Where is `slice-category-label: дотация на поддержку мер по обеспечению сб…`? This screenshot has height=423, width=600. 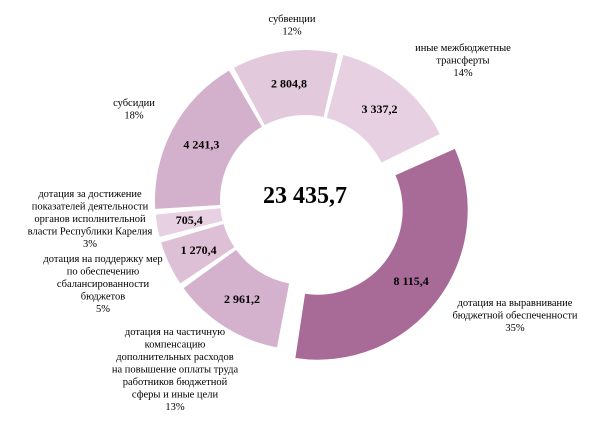 slice-category-label: дотация на поддержку мер по обеспечению сб… is located at coordinates (102, 284).